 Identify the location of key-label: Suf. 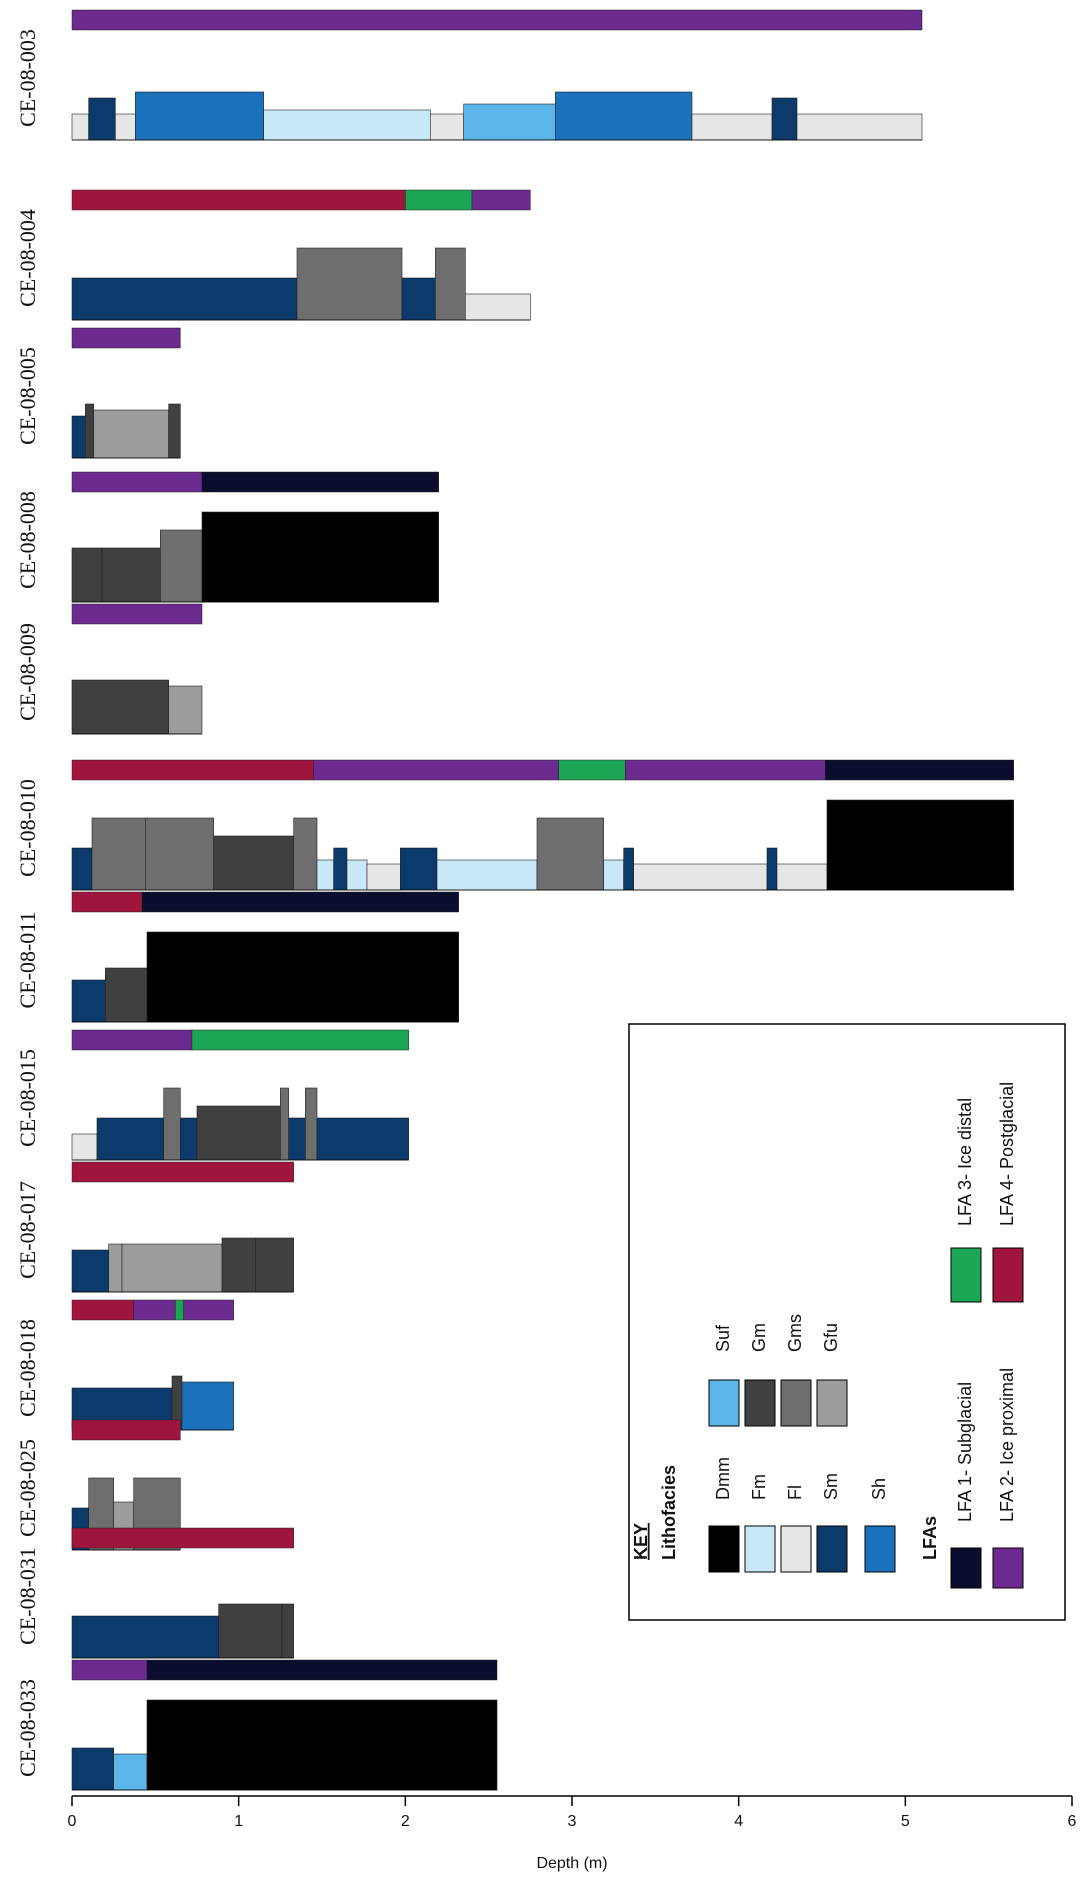
(723, 1338).